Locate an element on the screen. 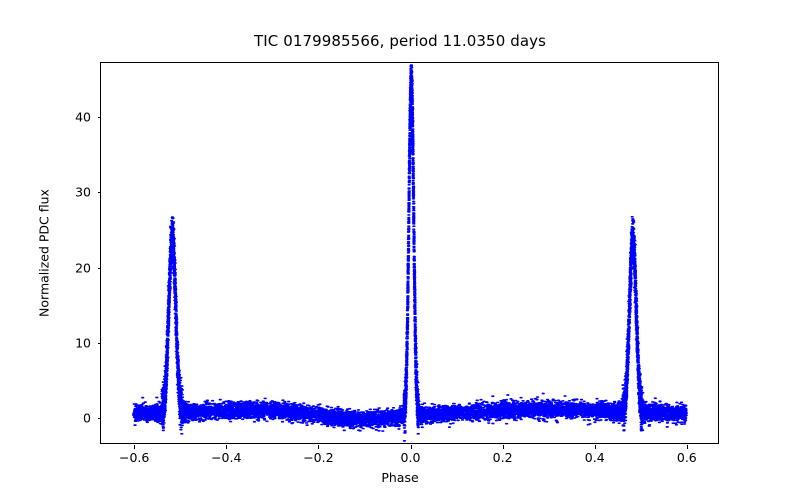 The width and height of the screenshot is (800, 500). y-tick-label: 20 is located at coordinates (83, 268).